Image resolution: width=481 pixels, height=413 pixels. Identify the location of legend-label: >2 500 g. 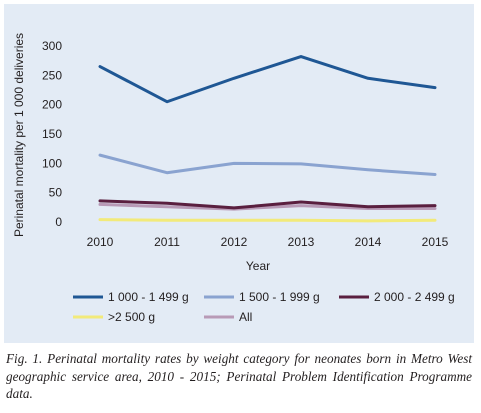
(131, 317).